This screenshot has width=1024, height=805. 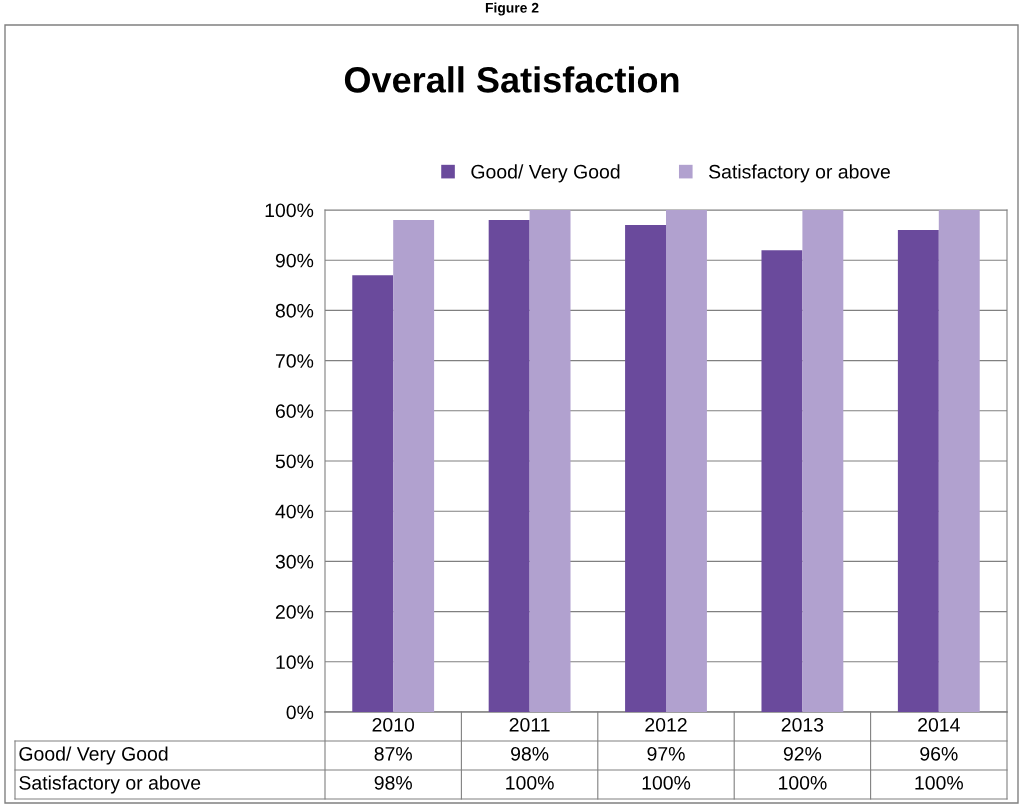 What do you see at coordinates (289, 210) in the screenshot?
I see `y-tick-label: 100%` at bounding box center [289, 210].